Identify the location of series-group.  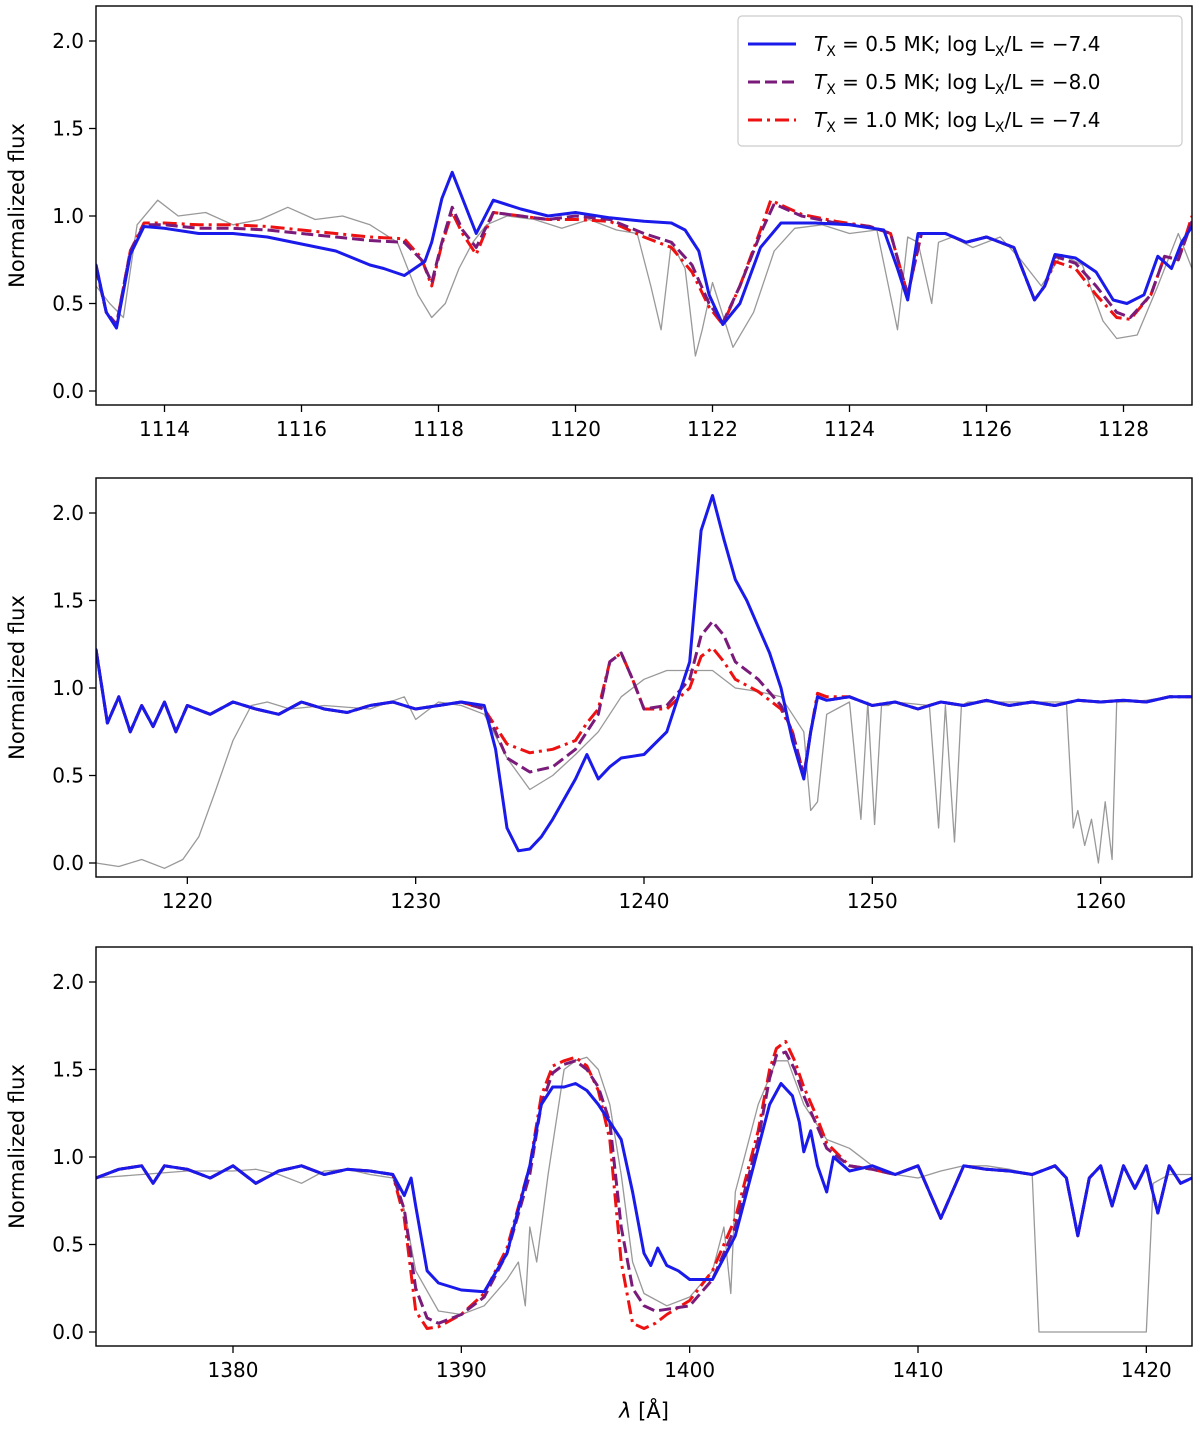
(644, 263).